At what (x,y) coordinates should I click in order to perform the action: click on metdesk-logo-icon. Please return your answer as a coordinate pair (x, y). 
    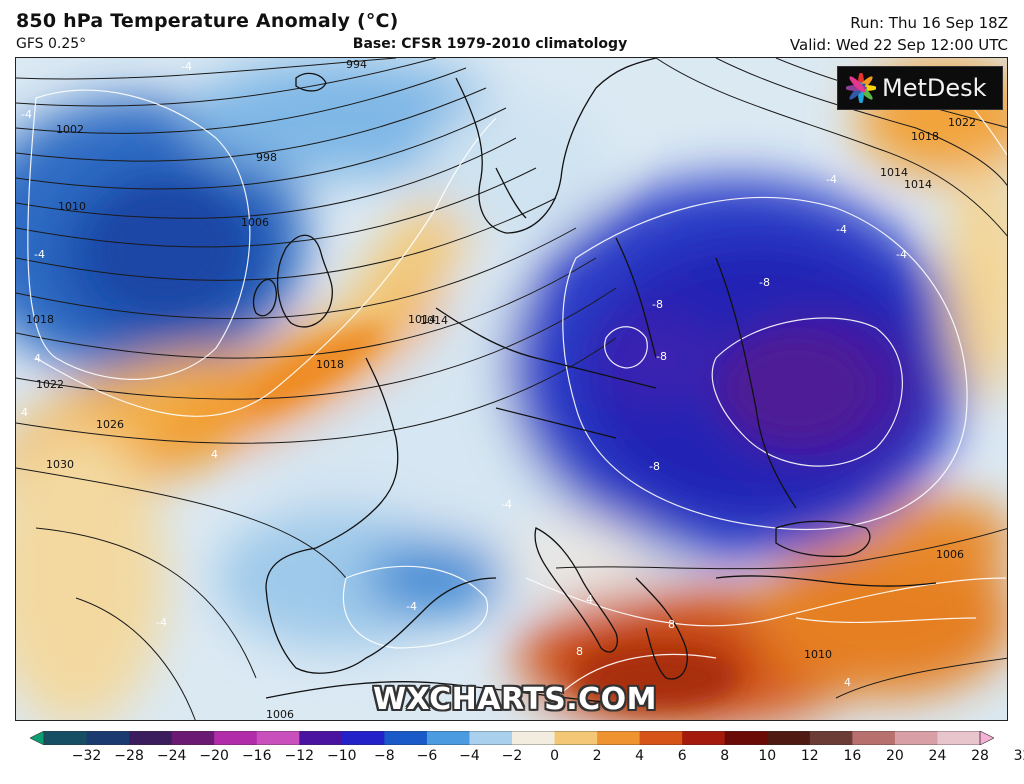
    Looking at the image, I should click on (861, 88).